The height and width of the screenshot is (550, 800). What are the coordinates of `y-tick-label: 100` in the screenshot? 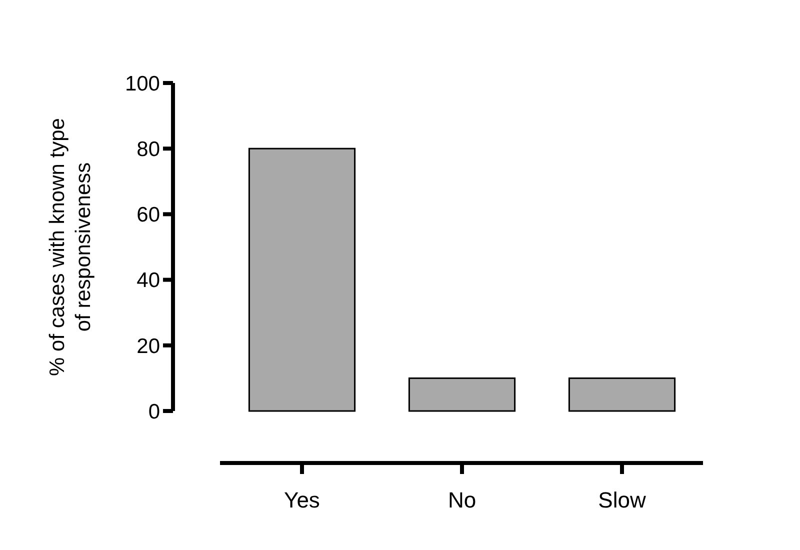 It's located at (142, 84).